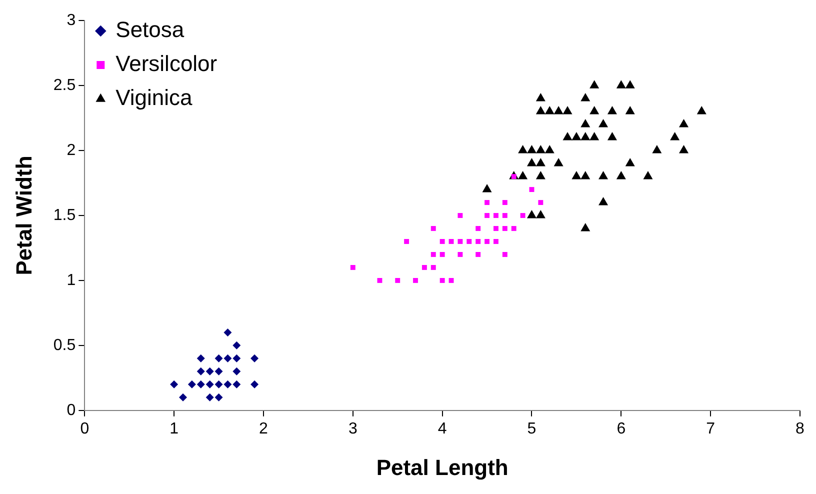 This screenshot has height=494, width=816. I want to click on x-tick-label: 5, so click(531, 429).